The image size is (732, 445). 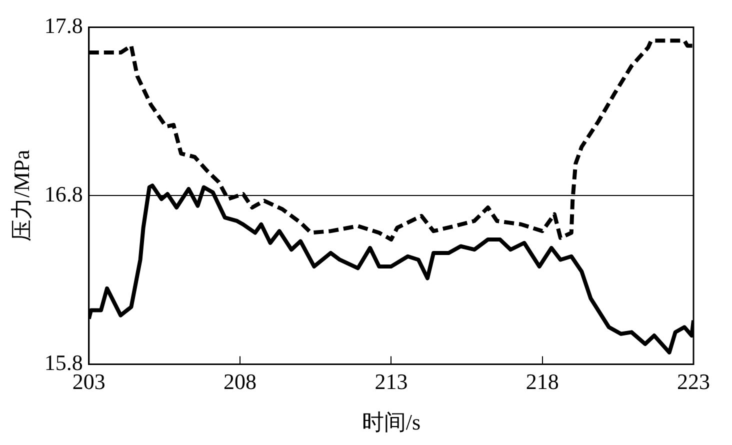 I want to click on x-tick-label: 208, so click(x=240, y=381).